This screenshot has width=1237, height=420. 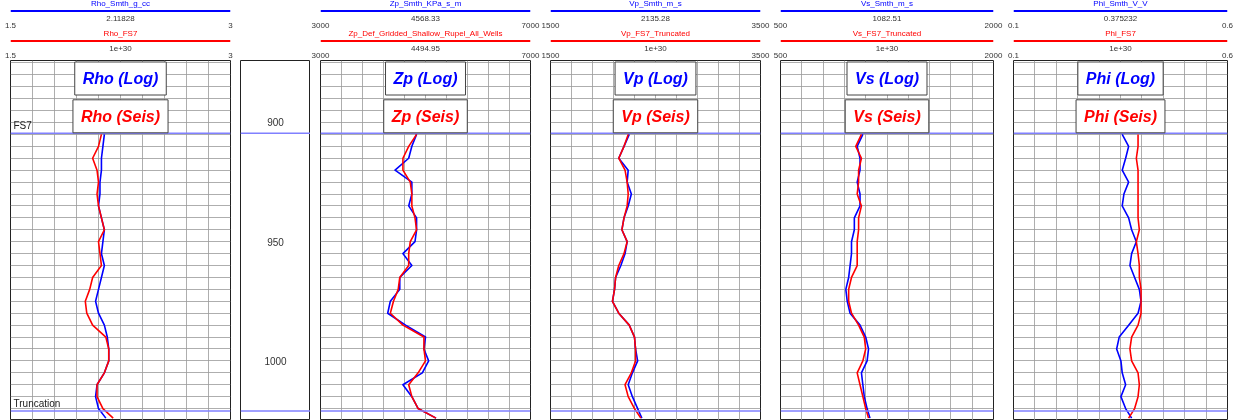 What do you see at coordinates (120, 78) in the screenshot?
I see `annotation: Rho (Log)` at bounding box center [120, 78].